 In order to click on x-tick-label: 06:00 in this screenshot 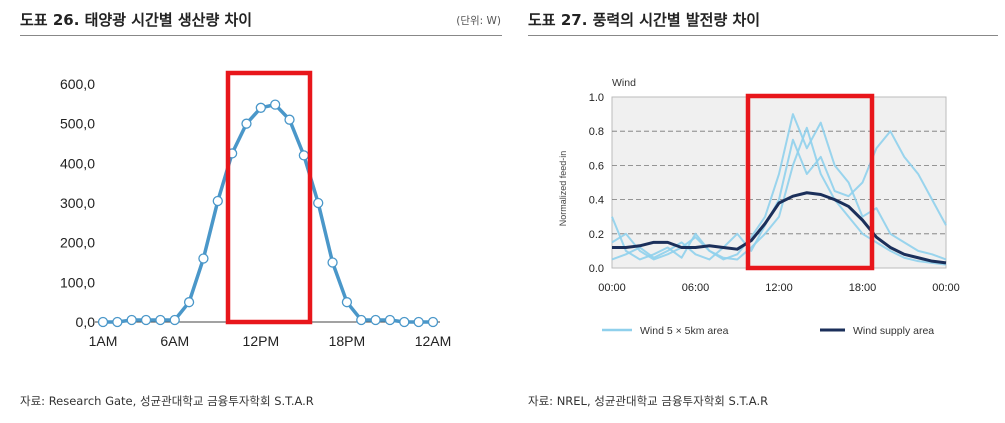, I will do `click(696, 288)`.